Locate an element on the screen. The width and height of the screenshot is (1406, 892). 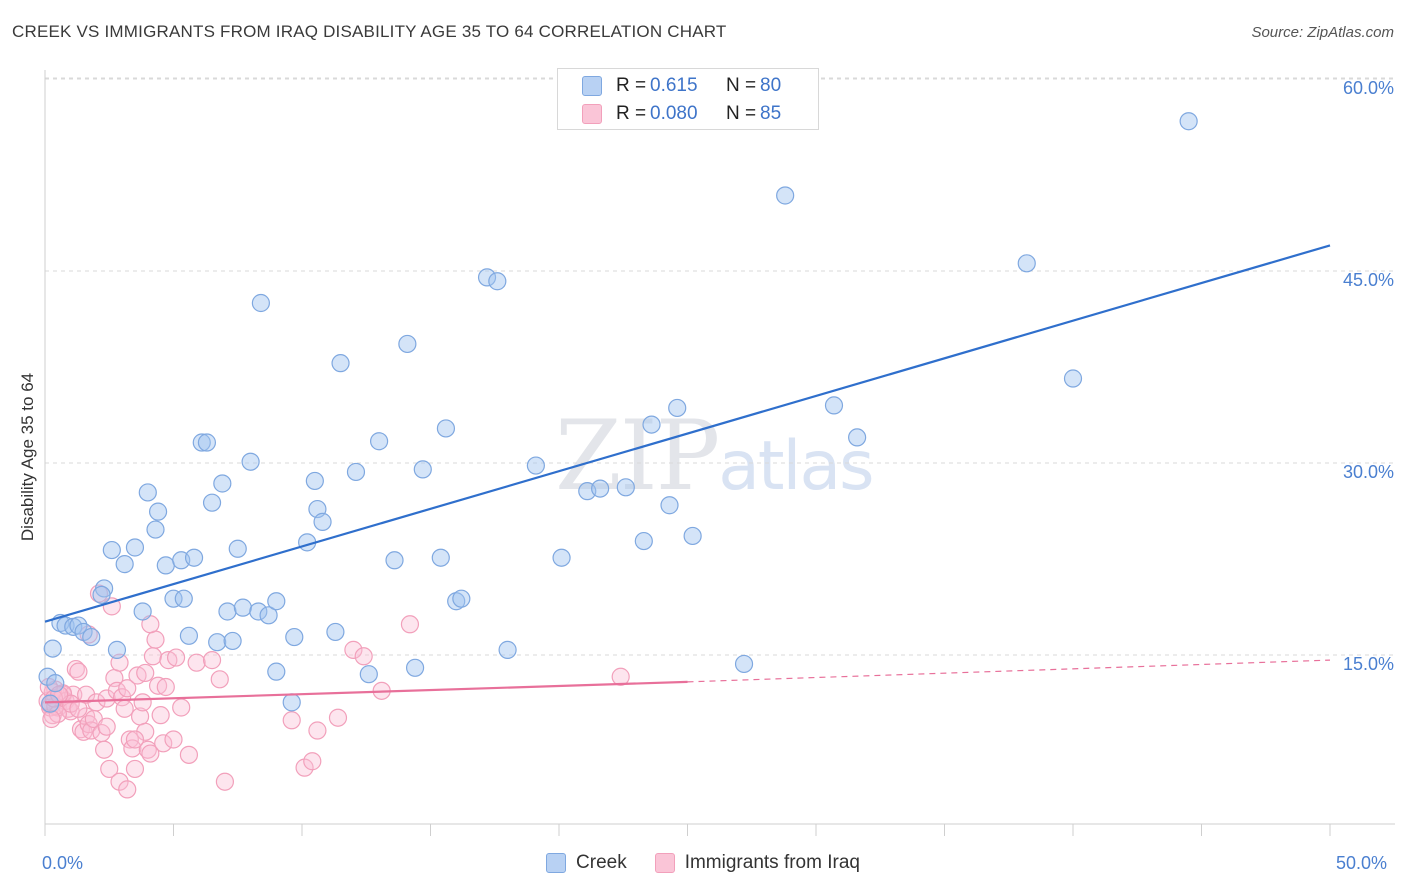
legend-label-creek: Creek is located at coordinates (601, 862).